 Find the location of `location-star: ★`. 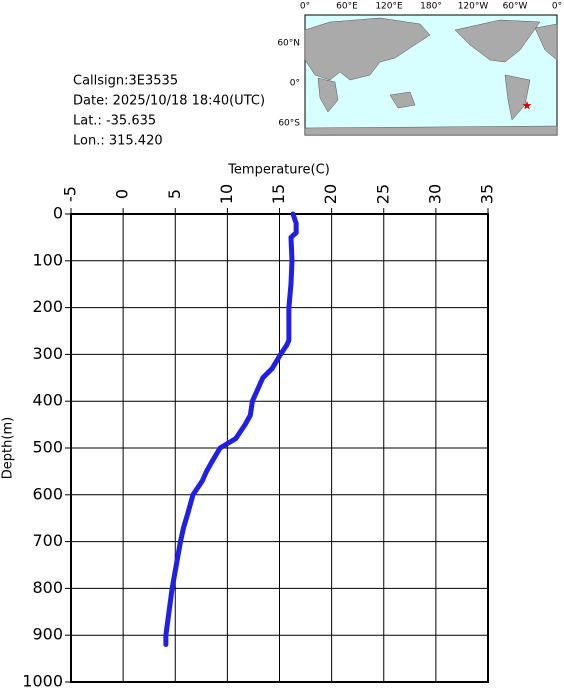

location-star: ★ is located at coordinates (527, 106).